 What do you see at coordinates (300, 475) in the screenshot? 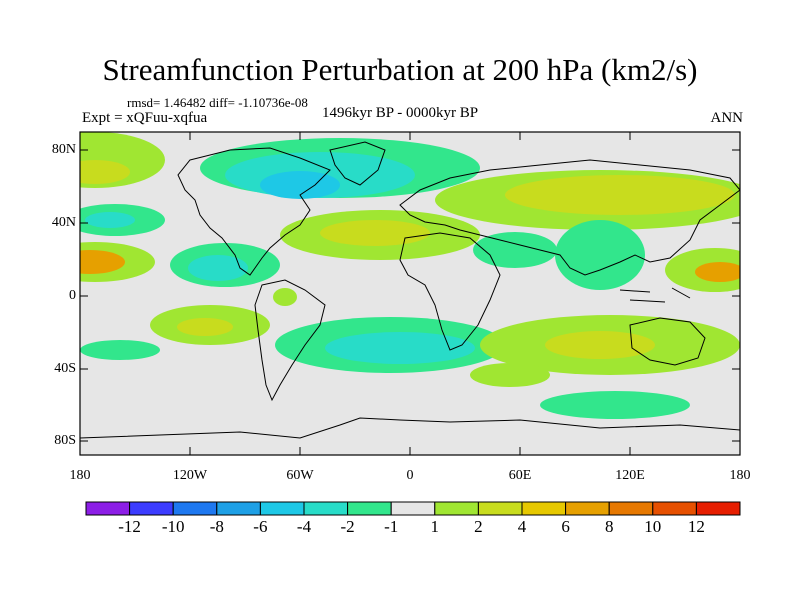
I see `lon-label-60w: 60W` at bounding box center [300, 475].